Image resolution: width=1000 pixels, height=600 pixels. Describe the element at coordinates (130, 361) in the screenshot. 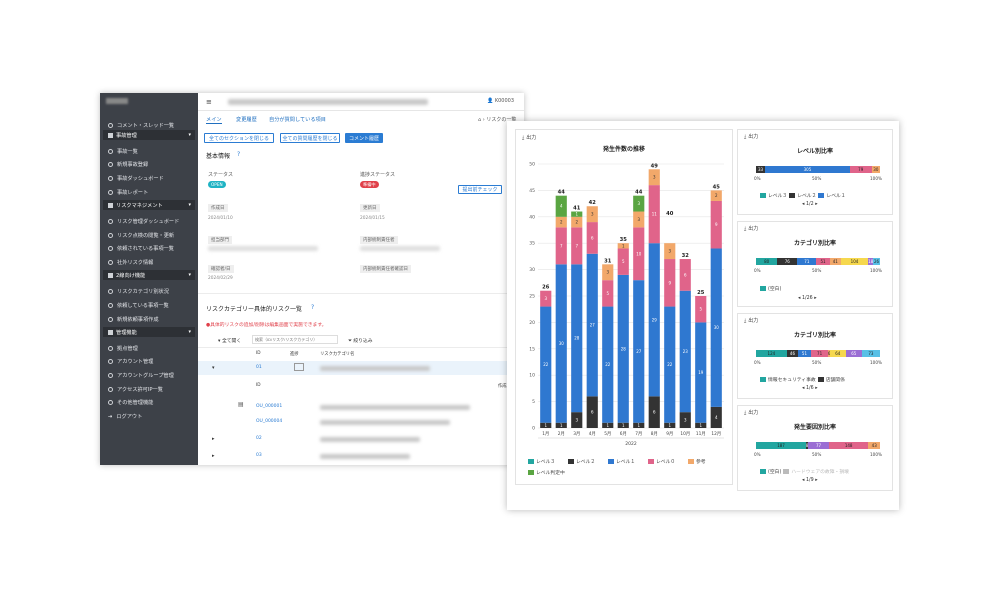

I see `sidebar-item: アカウント管理` at that location.